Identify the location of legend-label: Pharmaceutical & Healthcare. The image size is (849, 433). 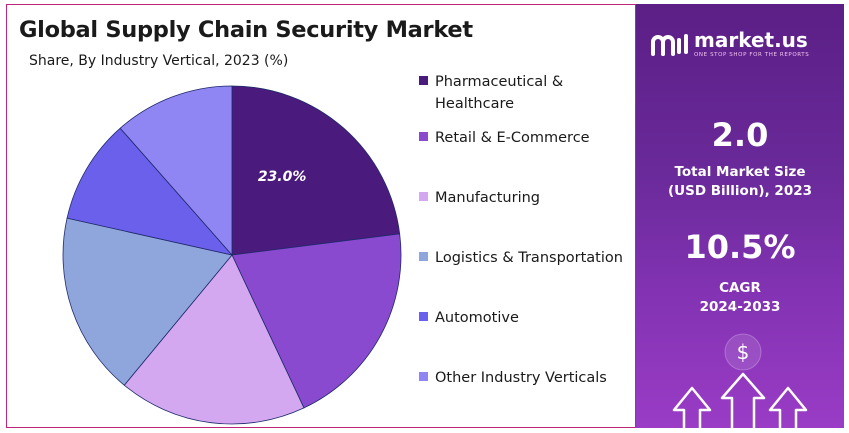
(499, 93).